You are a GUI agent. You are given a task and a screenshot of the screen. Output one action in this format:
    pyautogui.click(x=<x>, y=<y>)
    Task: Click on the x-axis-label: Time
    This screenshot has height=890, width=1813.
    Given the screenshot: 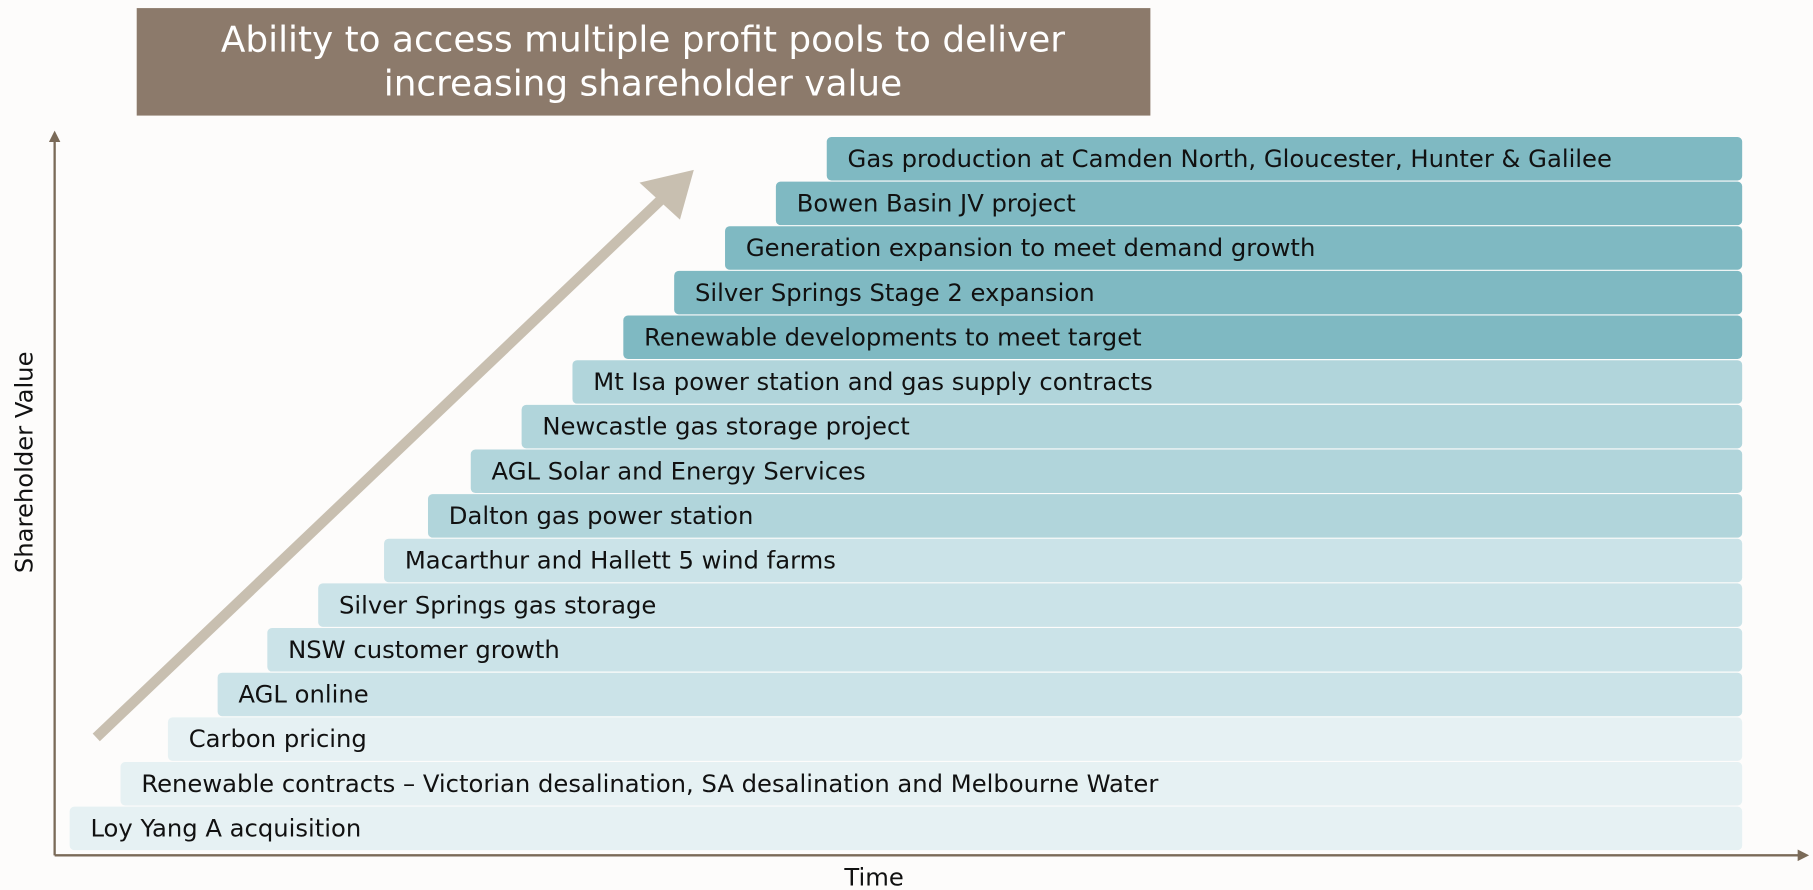 What is the action you would take?
    pyautogui.click(x=873, y=876)
    